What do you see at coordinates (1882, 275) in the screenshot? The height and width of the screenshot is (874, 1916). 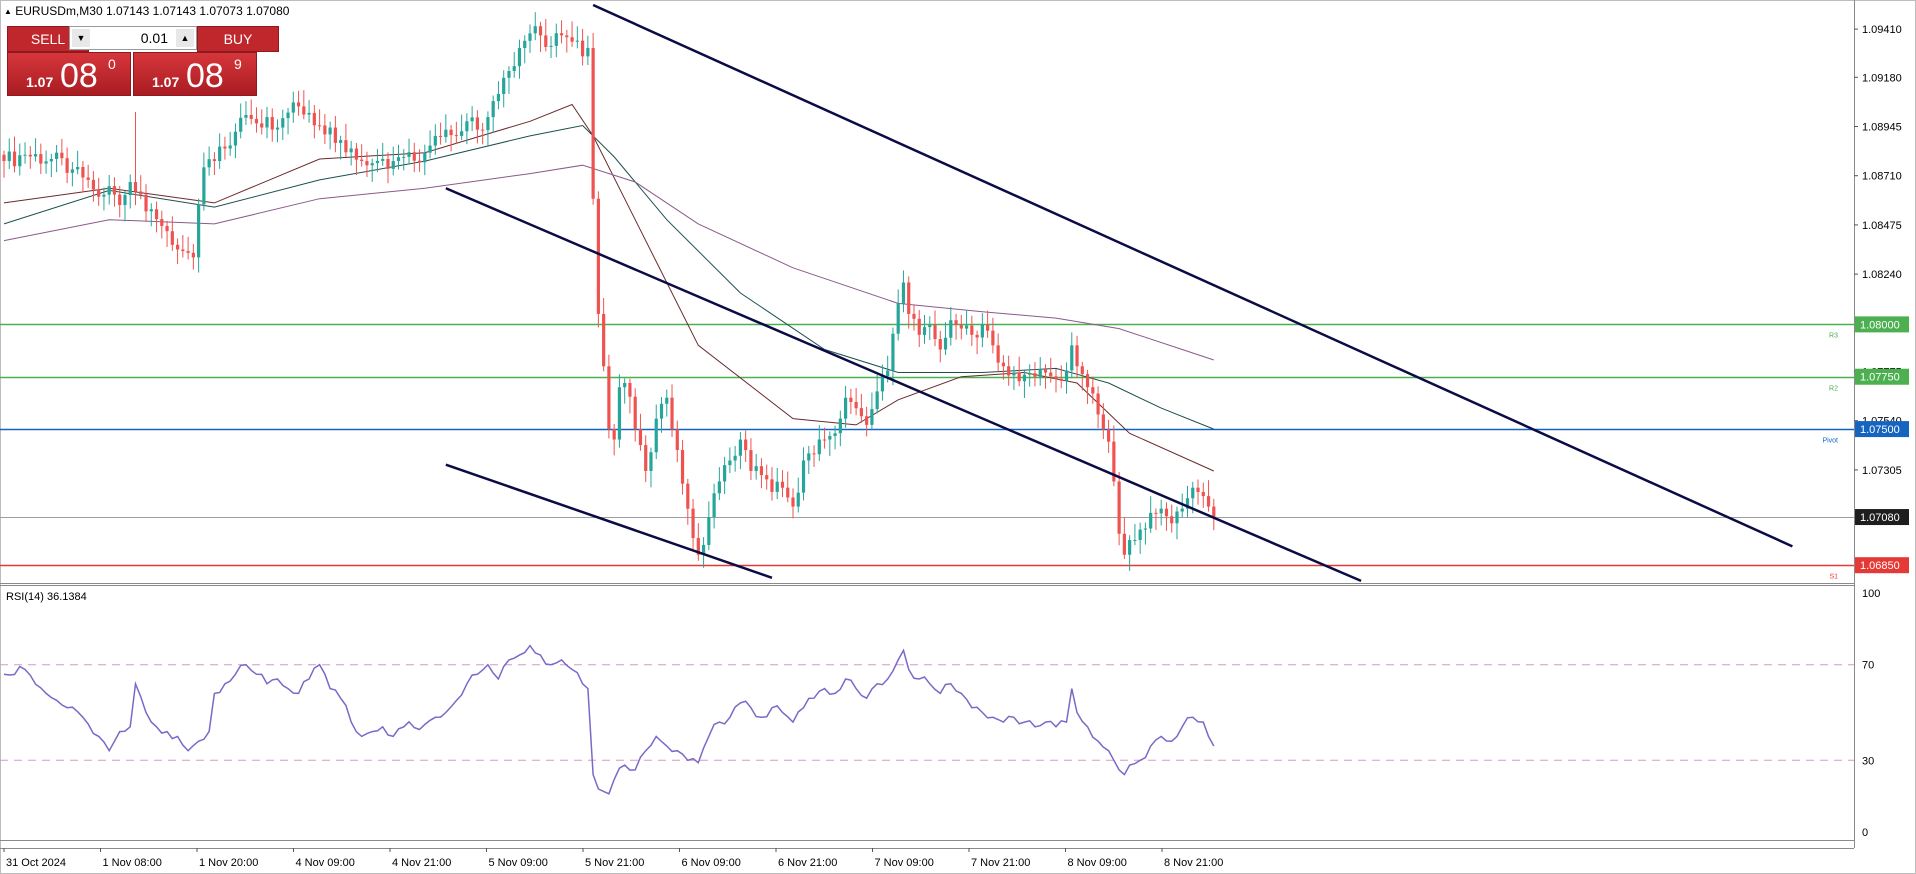 I see `price-axis-label: 1.08240` at bounding box center [1882, 275].